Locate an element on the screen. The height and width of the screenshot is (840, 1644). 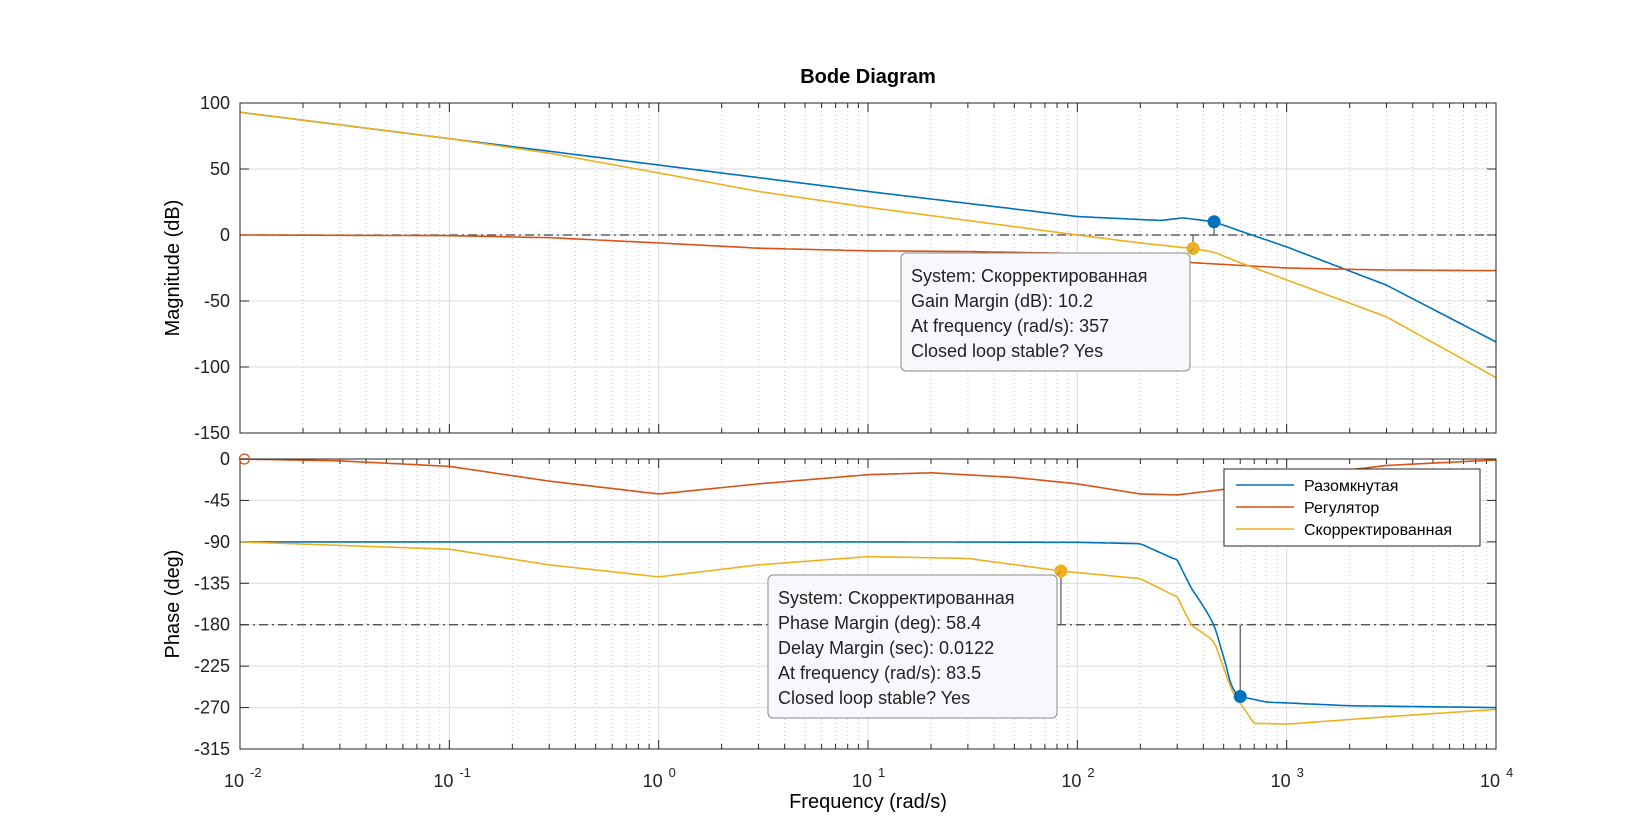
gain-margin-tooltip-line: Gain Margin (dB): 10.2 is located at coordinates (1002, 301).